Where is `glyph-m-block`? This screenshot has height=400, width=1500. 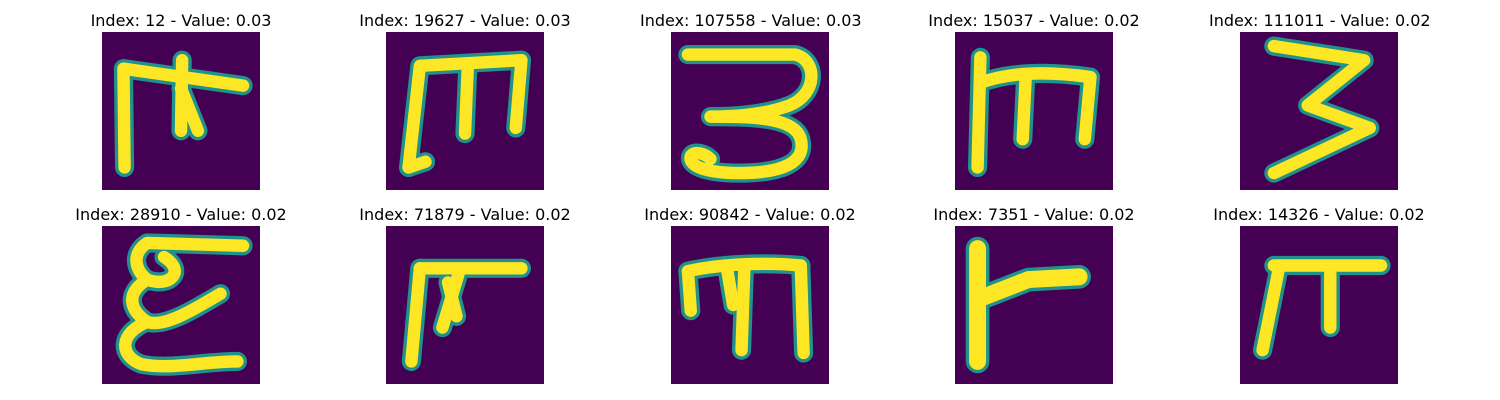 glyph-m-block is located at coordinates (465, 111).